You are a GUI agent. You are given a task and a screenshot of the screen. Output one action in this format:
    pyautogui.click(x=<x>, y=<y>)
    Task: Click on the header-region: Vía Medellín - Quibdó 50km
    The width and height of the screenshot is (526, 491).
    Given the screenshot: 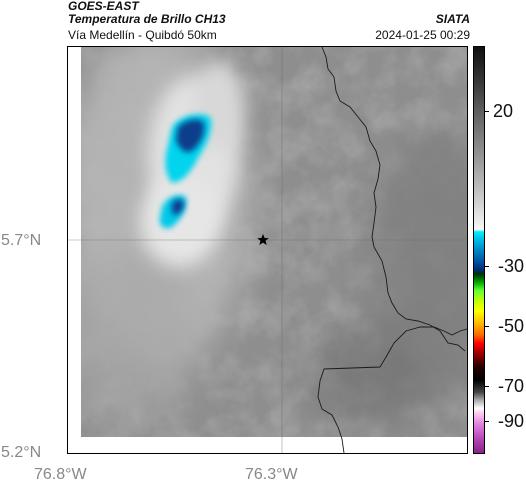 What is the action you would take?
    pyautogui.click(x=142, y=35)
    